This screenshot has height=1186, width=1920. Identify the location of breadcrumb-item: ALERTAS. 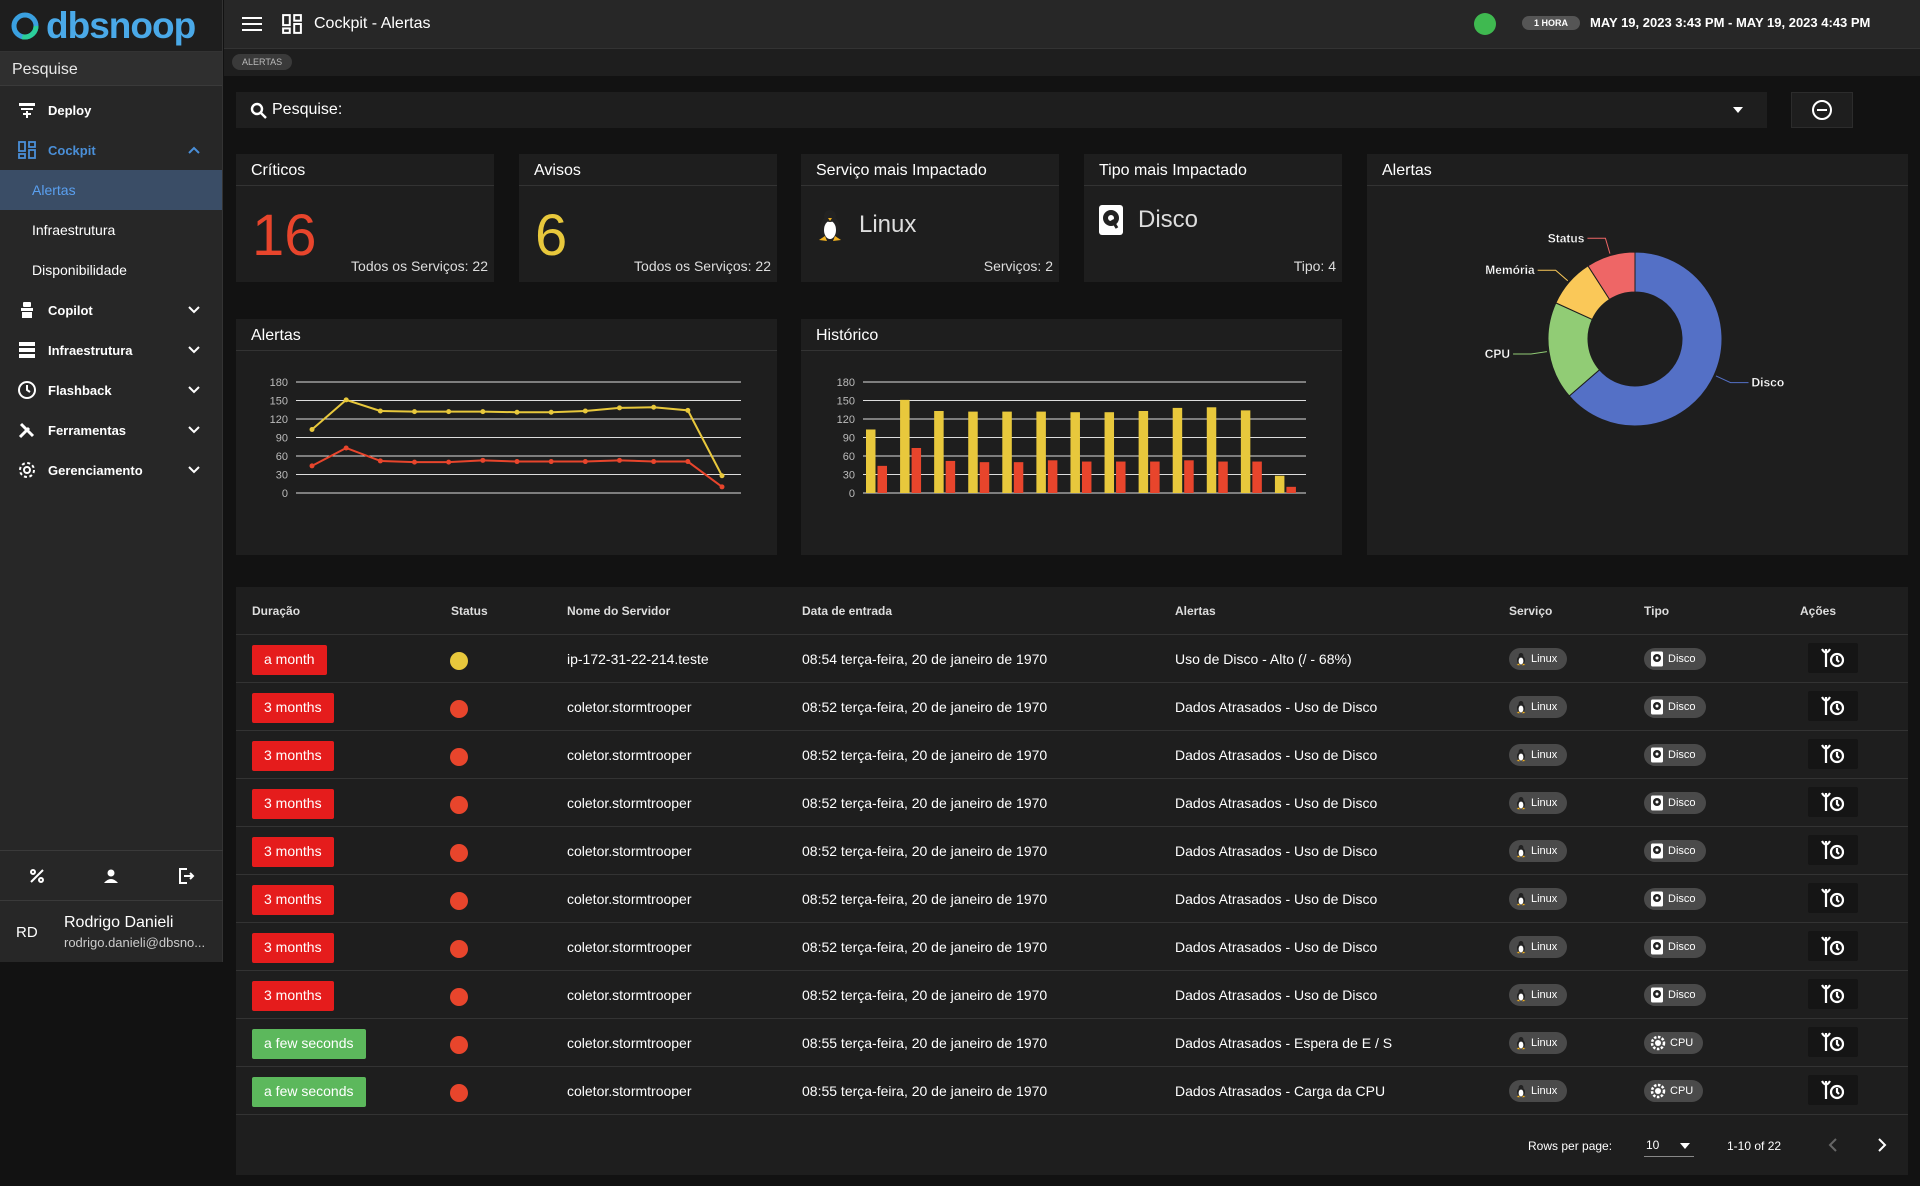
(262, 62).